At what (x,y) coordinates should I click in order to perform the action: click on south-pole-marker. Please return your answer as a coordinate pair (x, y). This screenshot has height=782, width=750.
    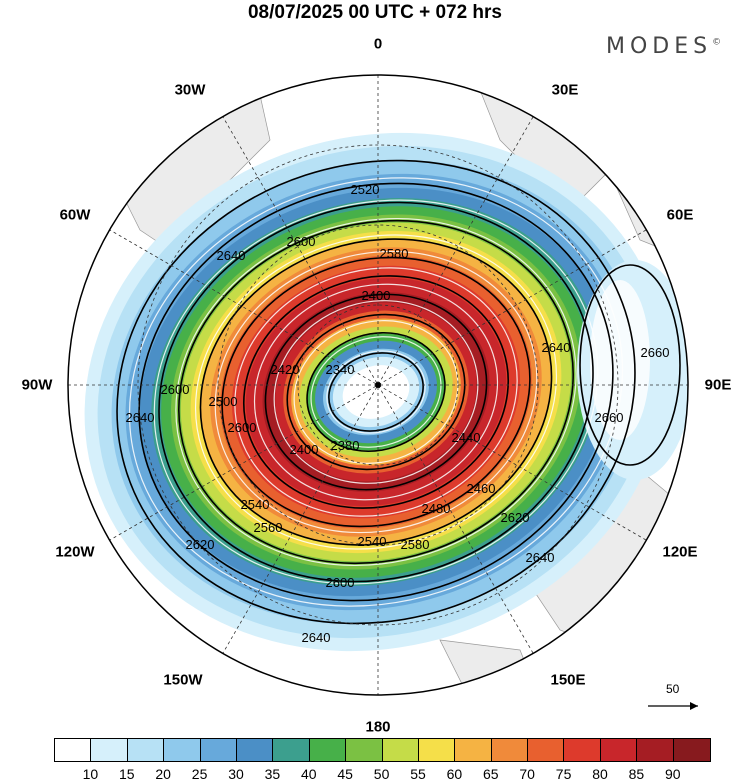
    Looking at the image, I should click on (378, 385).